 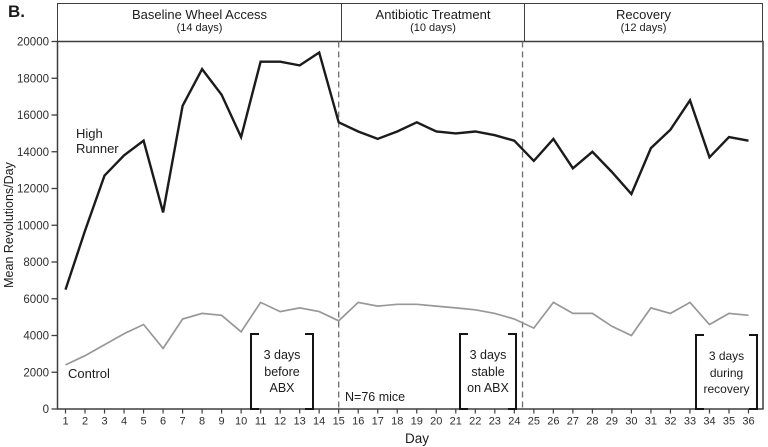 I want to click on annotation-before-abx-text: 3 days before ABX, so click(x=282, y=372).